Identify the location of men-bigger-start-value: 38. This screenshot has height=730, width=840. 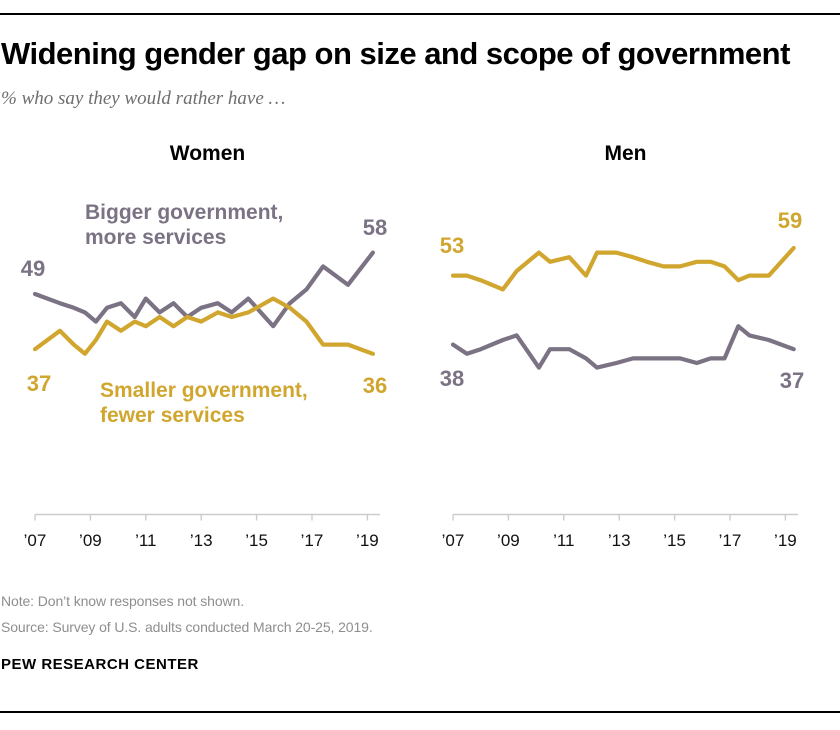
(452, 378).